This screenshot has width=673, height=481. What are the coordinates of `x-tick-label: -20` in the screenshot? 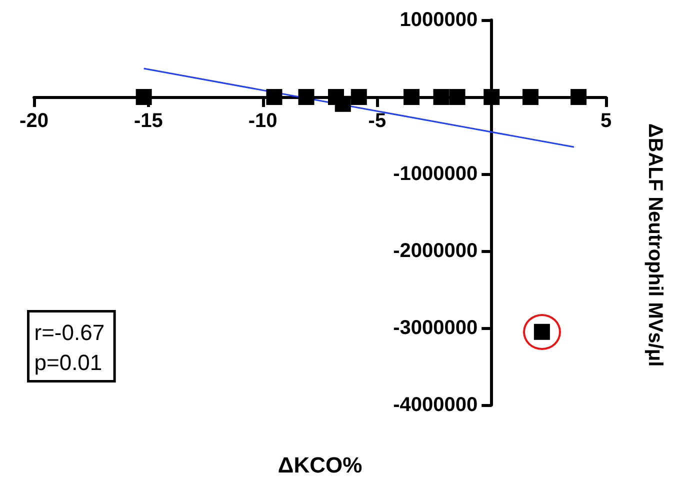 It's located at (34, 121).